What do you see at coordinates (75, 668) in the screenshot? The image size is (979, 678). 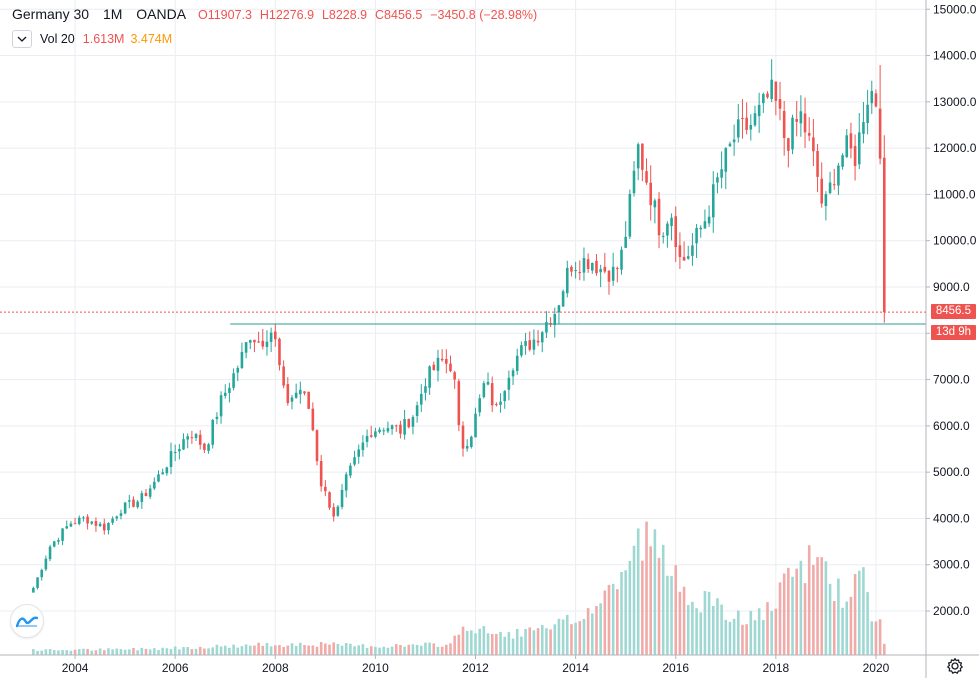 I see `time-tick-label: 2004` at bounding box center [75, 668].